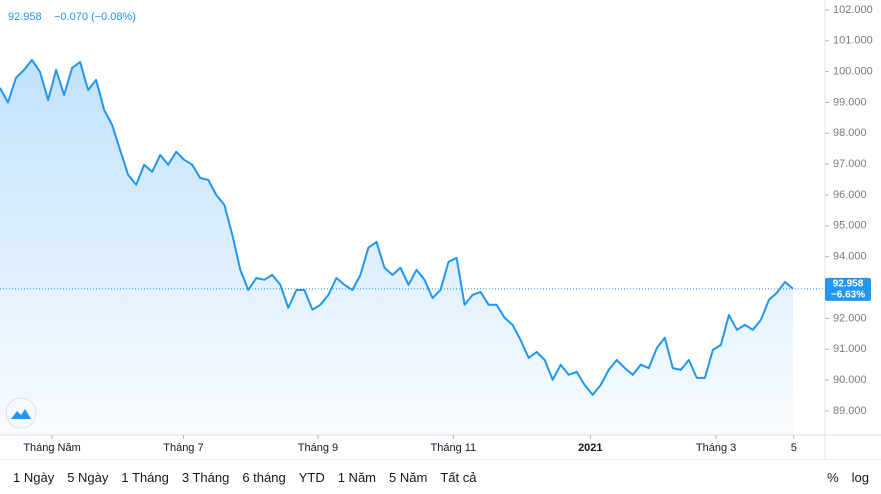 This screenshot has height=494, width=881. I want to click on y-tick-label: 91.000, so click(850, 349).